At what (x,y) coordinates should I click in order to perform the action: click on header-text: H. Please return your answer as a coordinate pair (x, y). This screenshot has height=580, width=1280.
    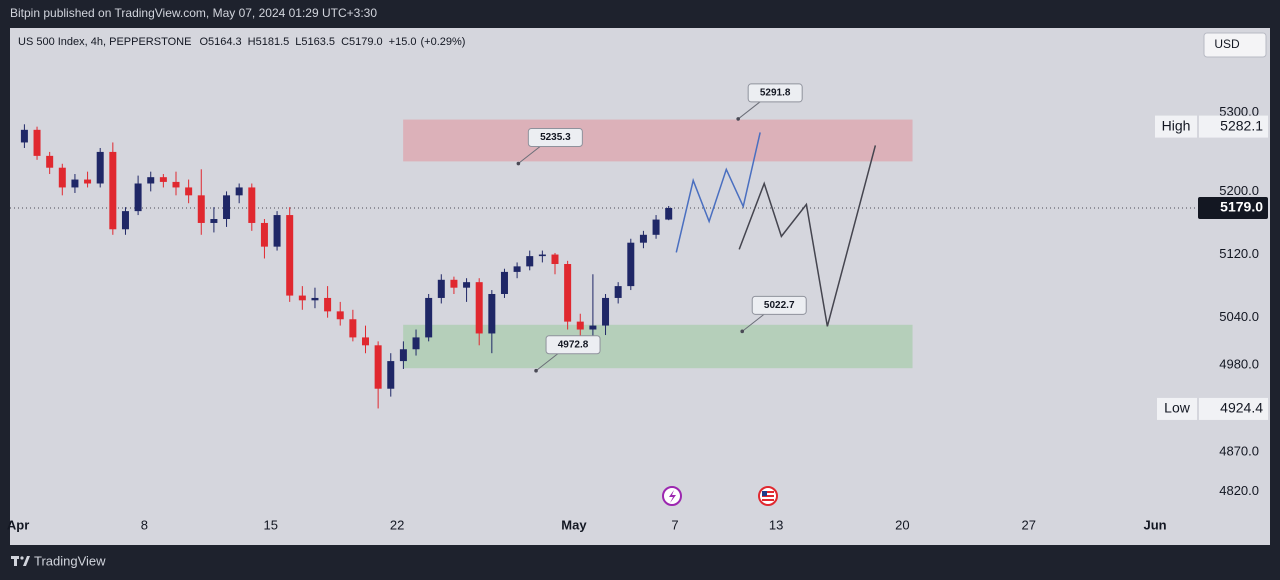
    Looking at the image, I should click on (252, 42).